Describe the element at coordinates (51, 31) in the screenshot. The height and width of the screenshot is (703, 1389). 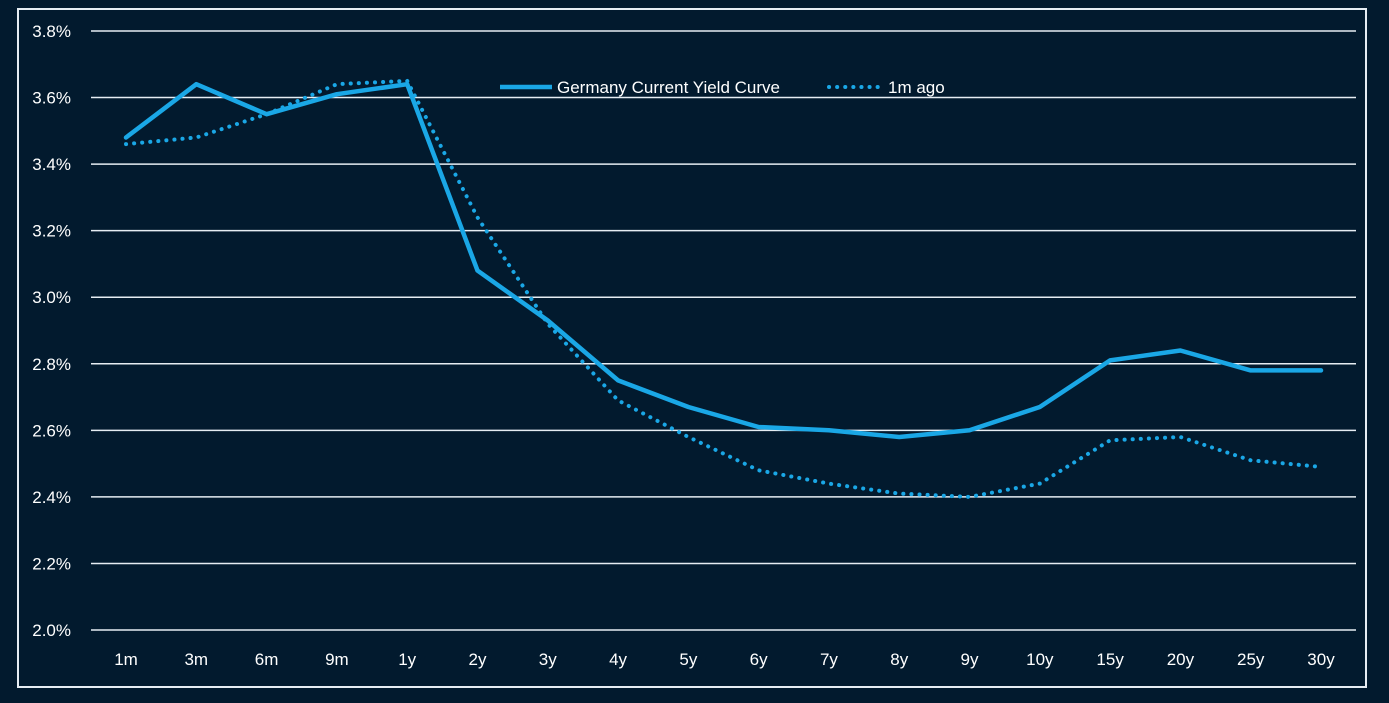
I see `y-tick-label: 3.8%` at that location.